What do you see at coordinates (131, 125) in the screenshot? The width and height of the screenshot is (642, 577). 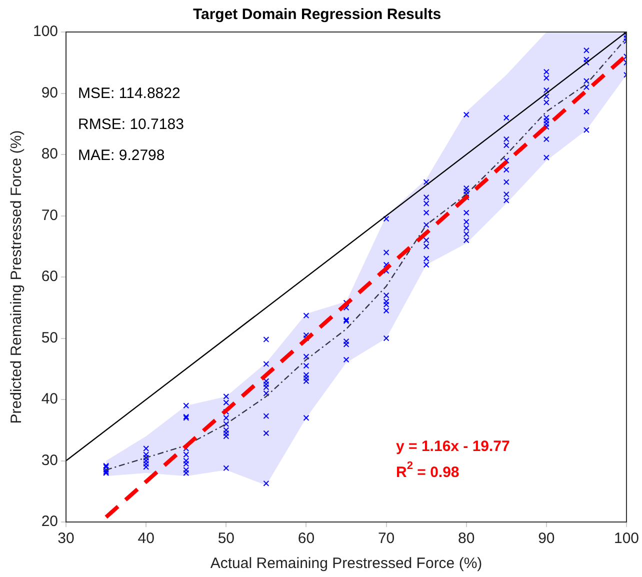 I see `annotation: RMSE: 10.7183` at bounding box center [131, 125].